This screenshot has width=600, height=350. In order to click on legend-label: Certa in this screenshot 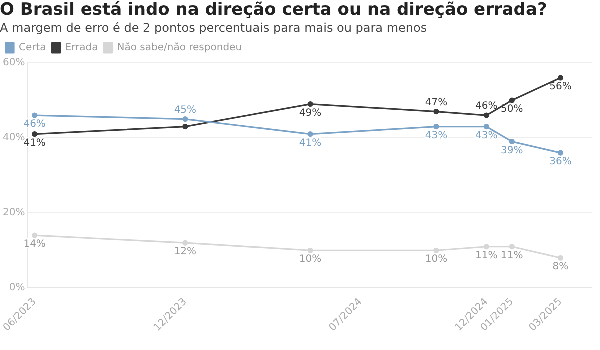, I will do `click(32, 48)`.